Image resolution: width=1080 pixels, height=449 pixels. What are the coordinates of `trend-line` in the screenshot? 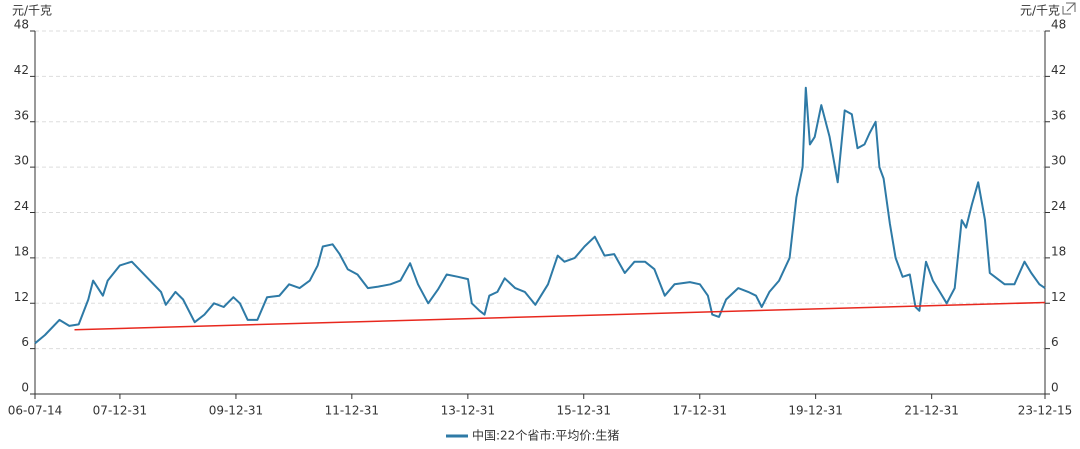 It's located at (560, 316).